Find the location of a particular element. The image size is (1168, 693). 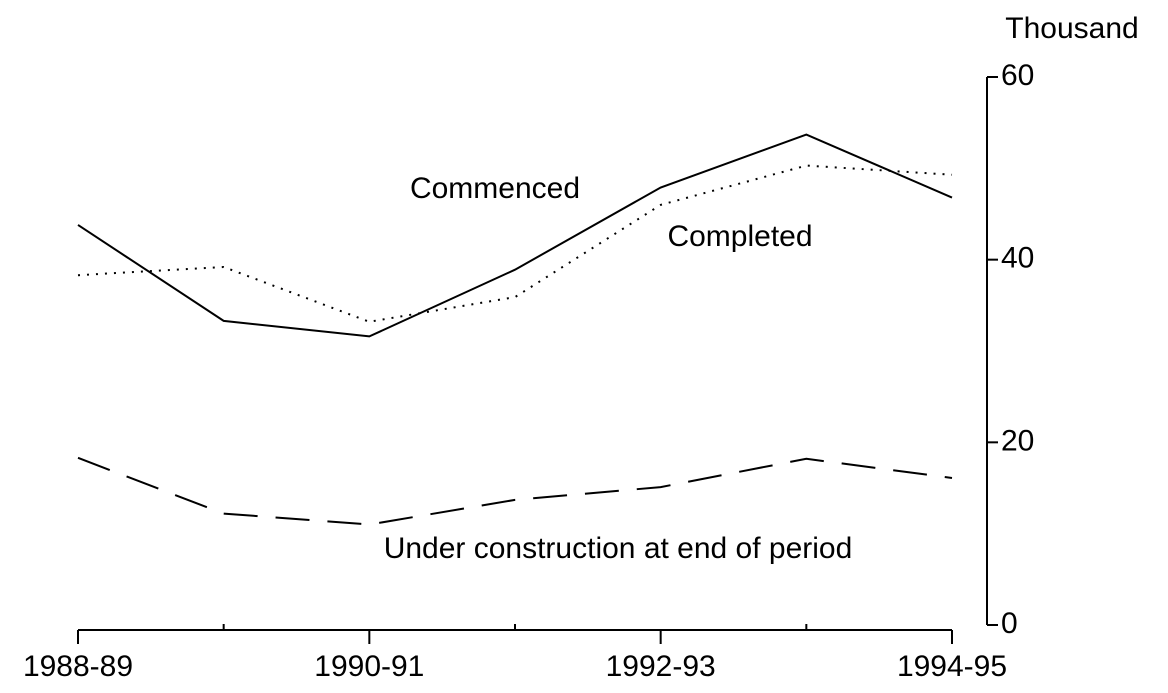

y-axis-label: Thousand is located at coordinates (1071, 28).